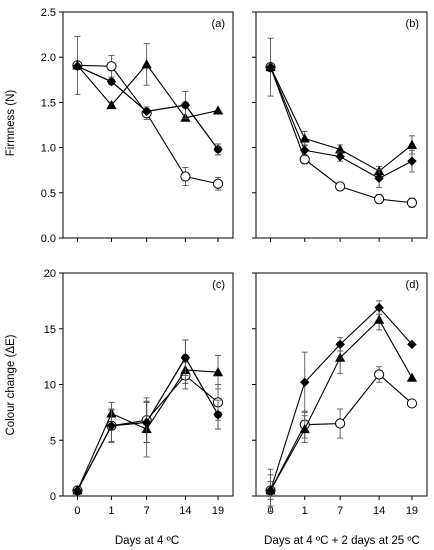 Image resolution: width=434 pixels, height=550 pixels. Describe the element at coordinates (53, 441) in the screenshot. I see `y-tick-label: 5` at that location.